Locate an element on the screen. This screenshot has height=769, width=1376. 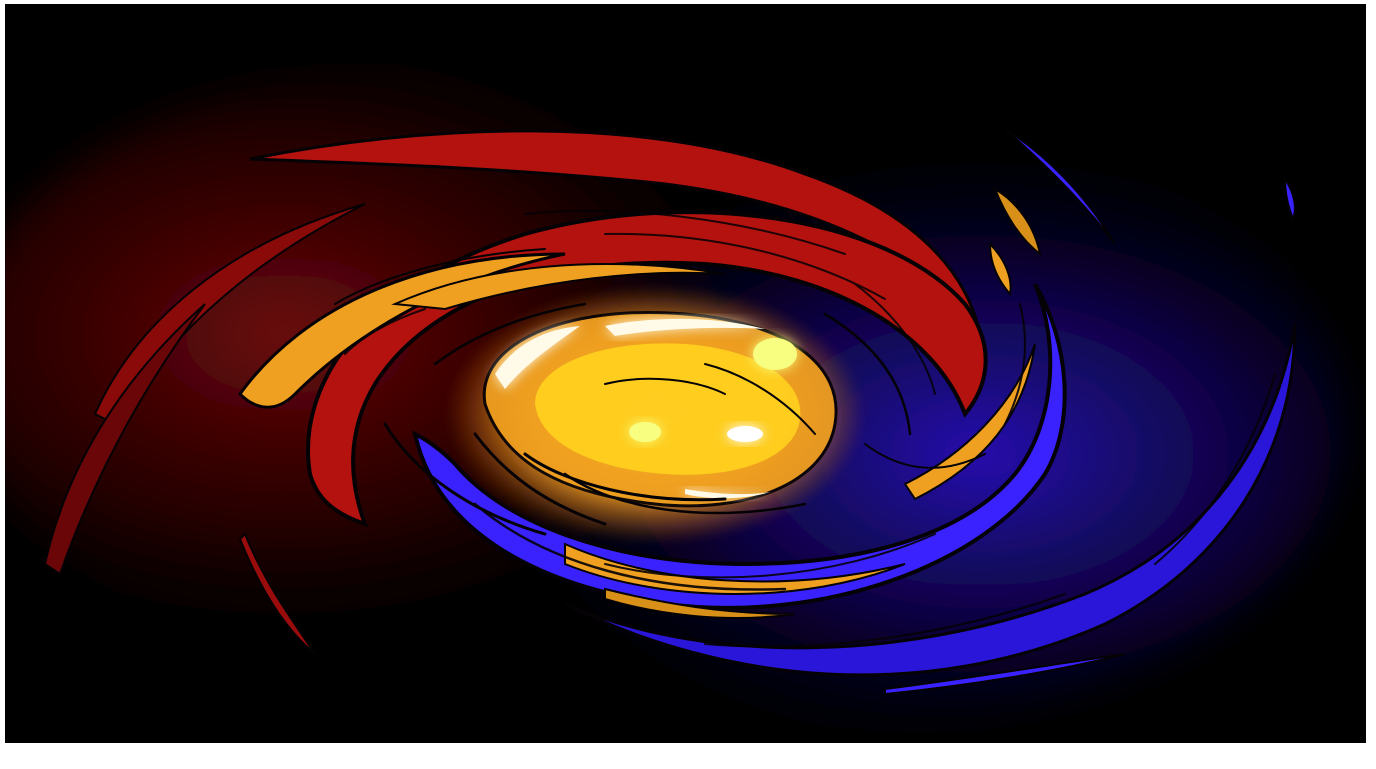
orange-band-upper is located at coordinates (402, 330).